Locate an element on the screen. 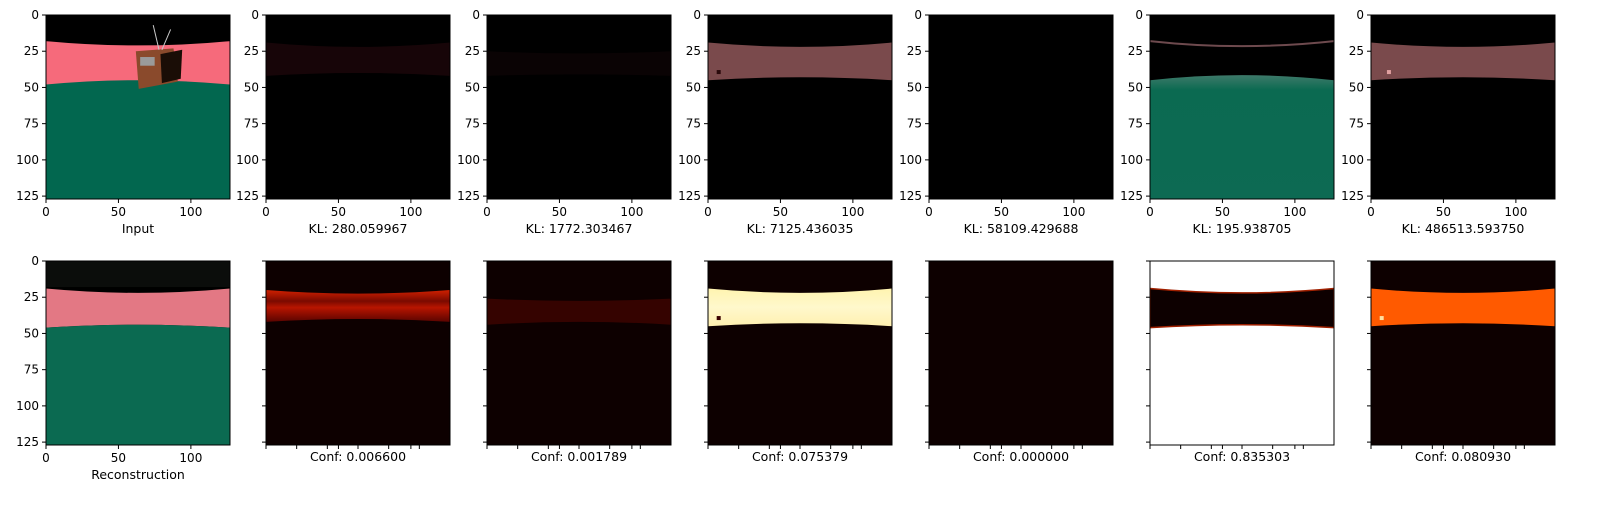 This screenshot has height=509, width=1609. panel-xlabel: KL: 58109.429688 is located at coordinates (1021, 228).